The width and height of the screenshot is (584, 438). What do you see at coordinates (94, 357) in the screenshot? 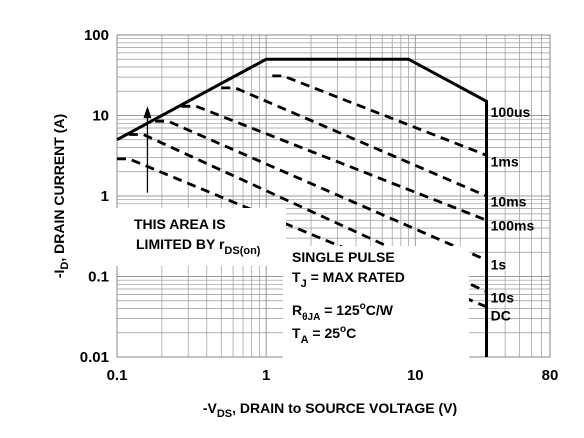
I see `y-tick-label: 0.01` at bounding box center [94, 357].